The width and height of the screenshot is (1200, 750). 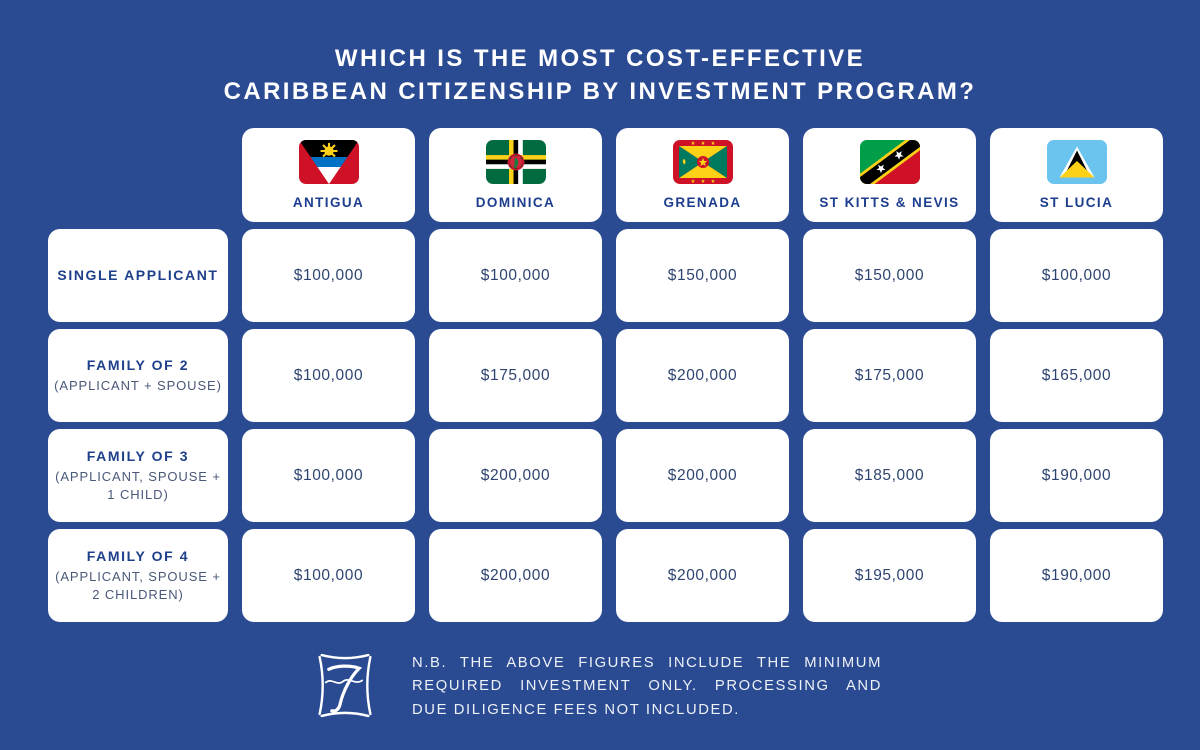 I want to click on column-header-grenada: GRENADA, so click(x=702, y=175).